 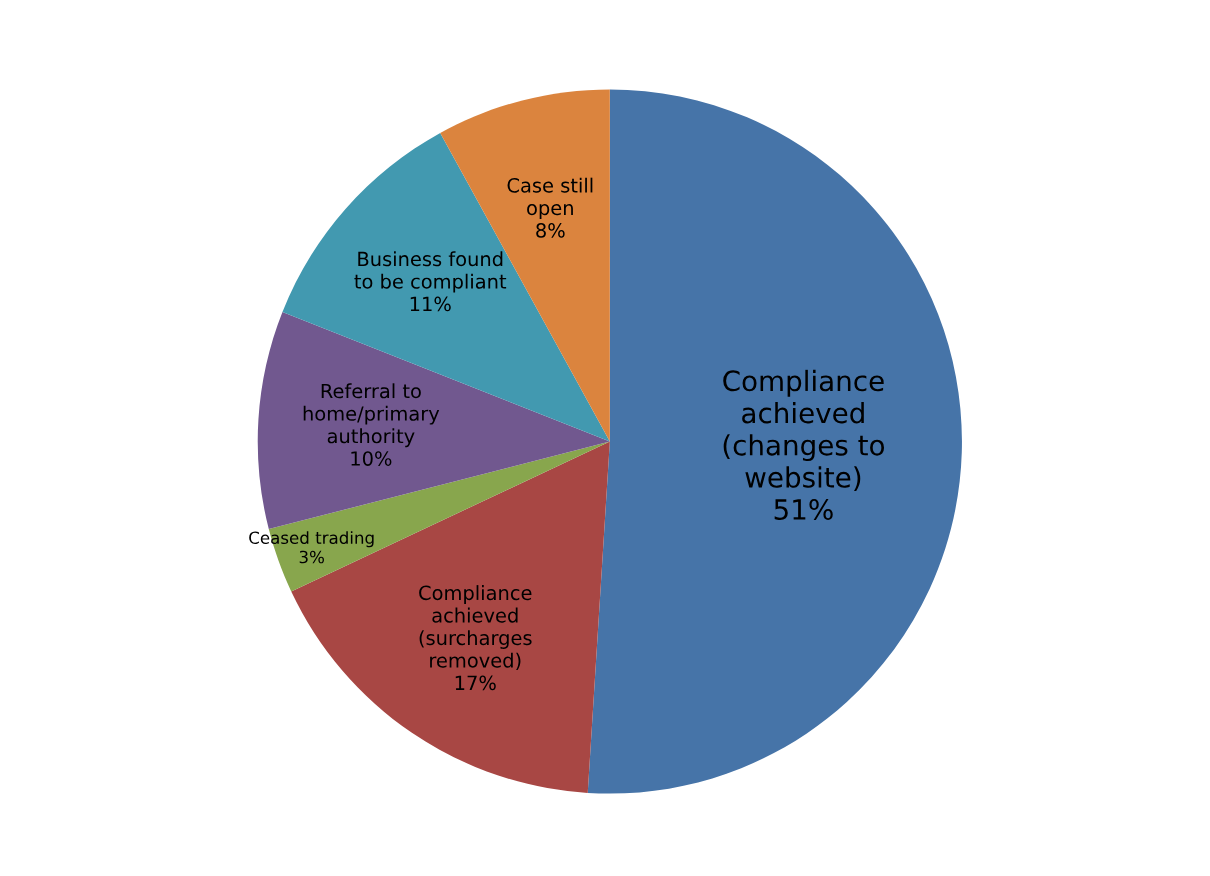 What do you see at coordinates (475, 683) in the screenshot?
I see `data-label: 17%` at bounding box center [475, 683].